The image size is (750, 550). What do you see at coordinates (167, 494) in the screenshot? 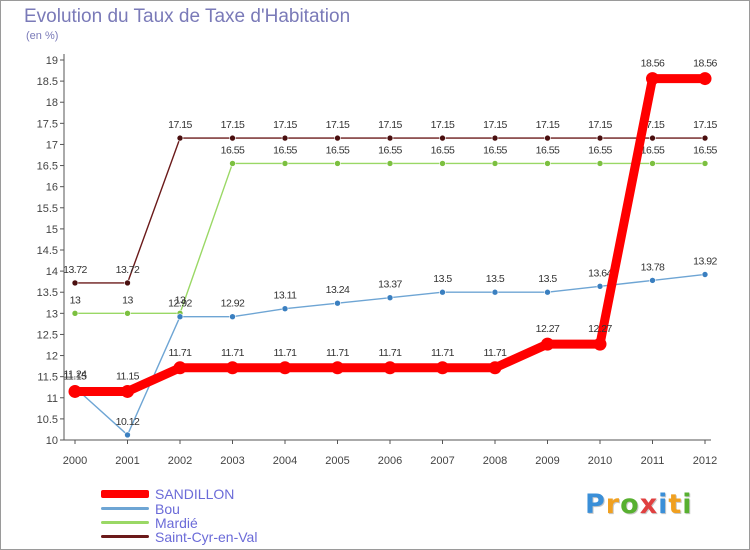
I see `legend-item-sandillon: SANDILLON` at bounding box center [167, 494].